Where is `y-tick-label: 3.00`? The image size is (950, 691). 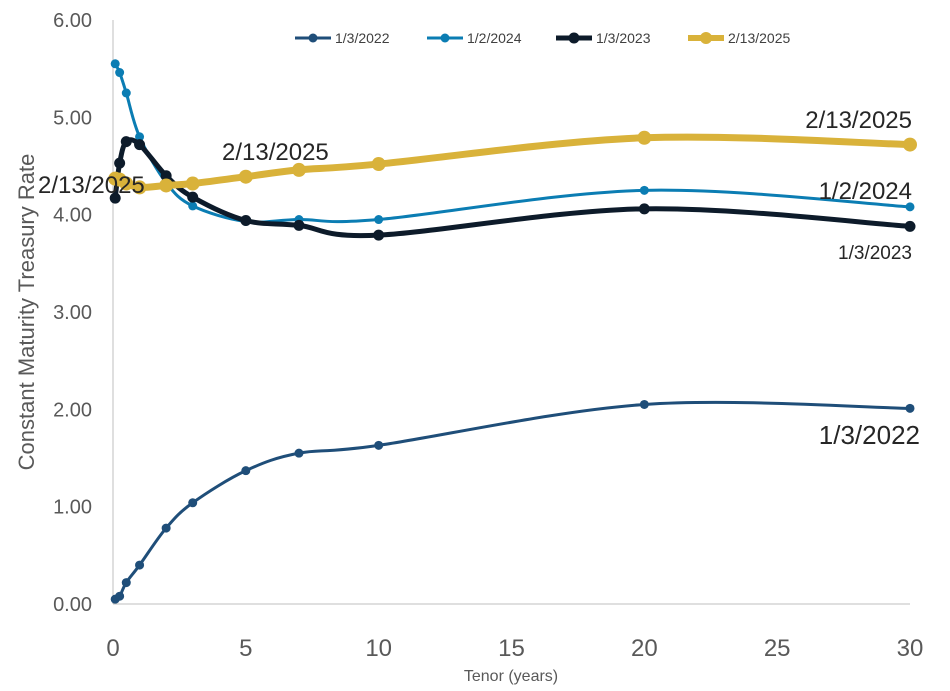
y-tick-label: 3.00 is located at coordinates (72, 313).